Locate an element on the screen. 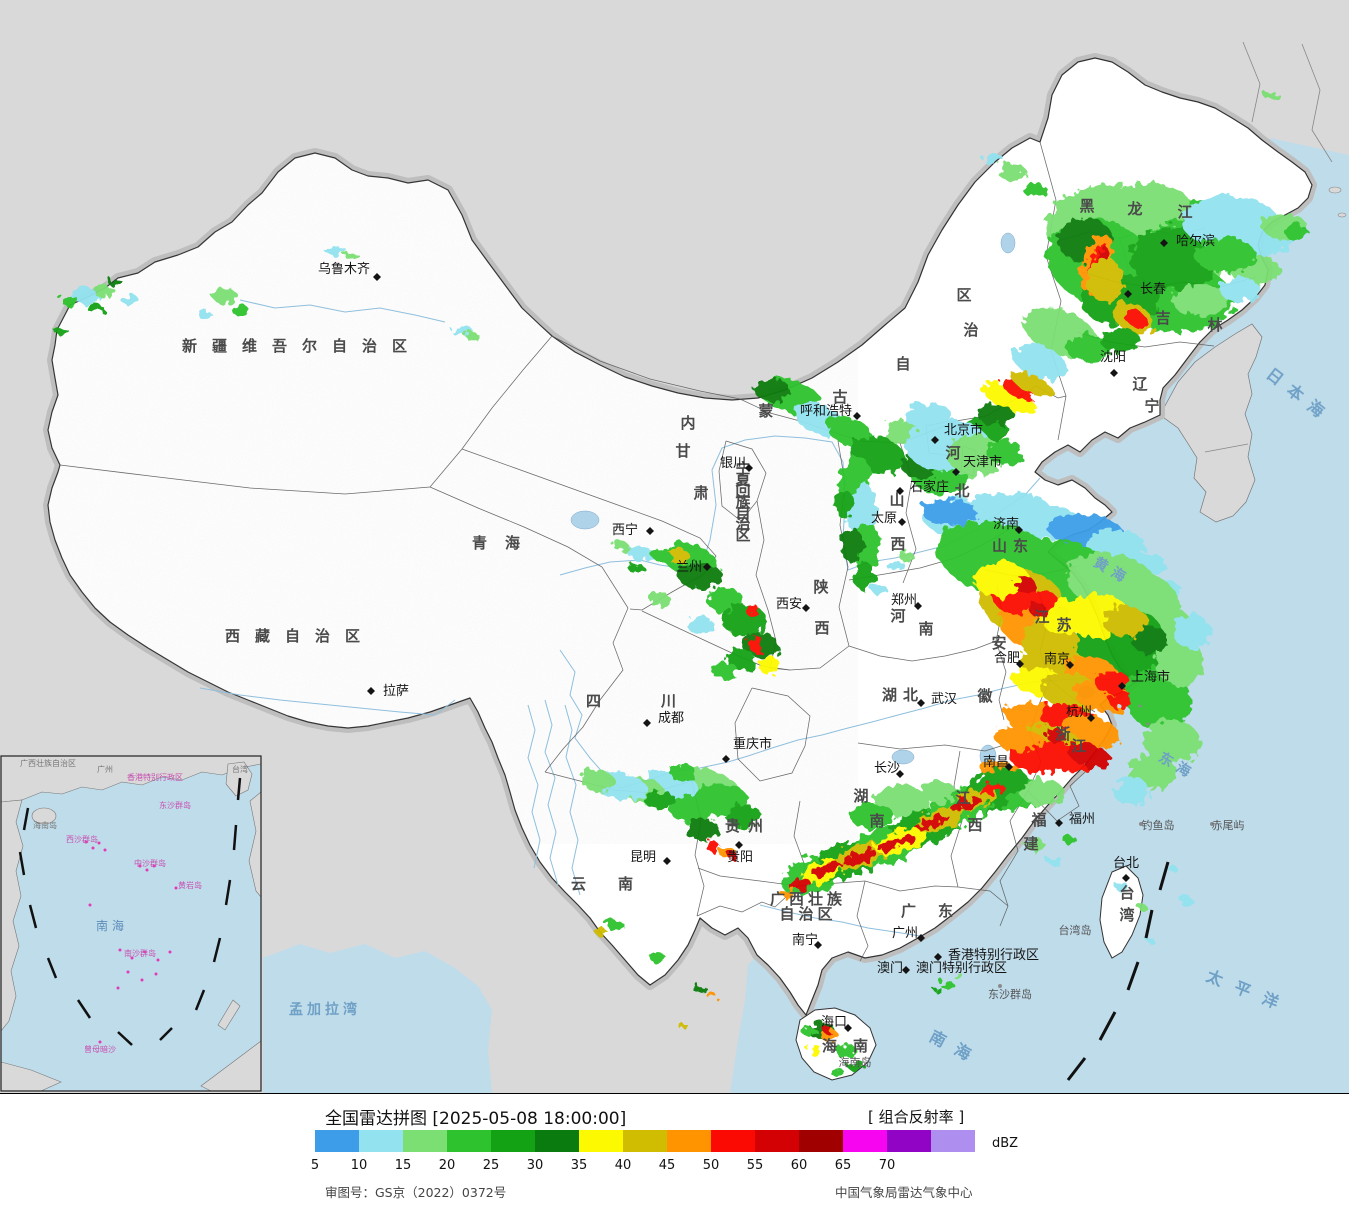  taiwan-island is located at coordinates (1121, 912).